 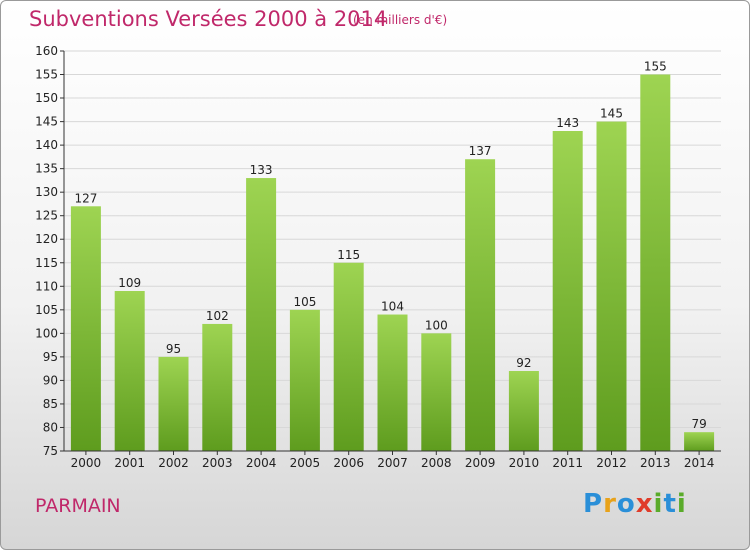 What do you see at coordinates (400, 20) in the screenshot?
I see `chart-unit: (en milliers d'€)` at bounding box center [400, 20].